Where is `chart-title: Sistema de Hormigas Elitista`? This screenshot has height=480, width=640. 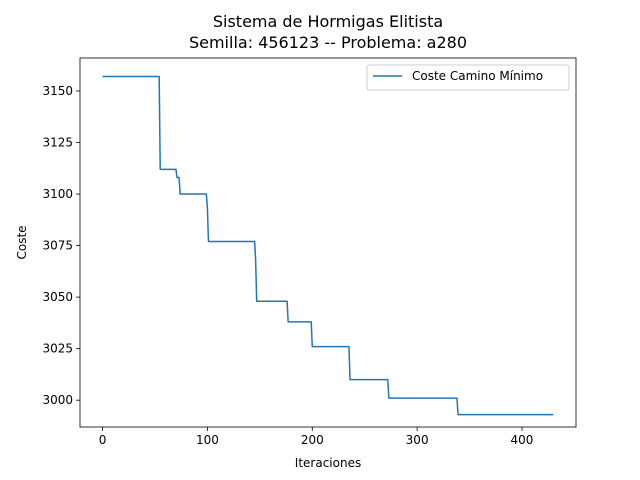 chart-title: Sistema de Hormigas Elitista is located at coordinates (328, 21).